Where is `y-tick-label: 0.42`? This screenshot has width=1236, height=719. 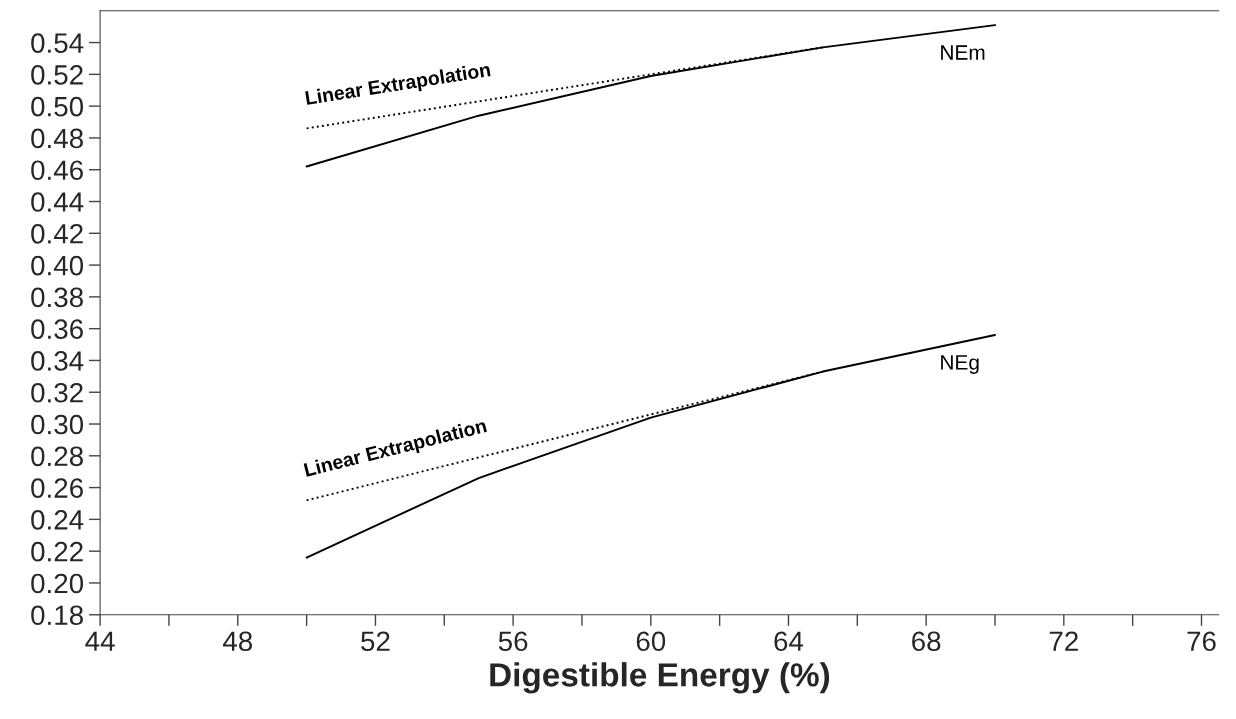
y-tick-label: 0.42 is located at coordinates (57, 233).